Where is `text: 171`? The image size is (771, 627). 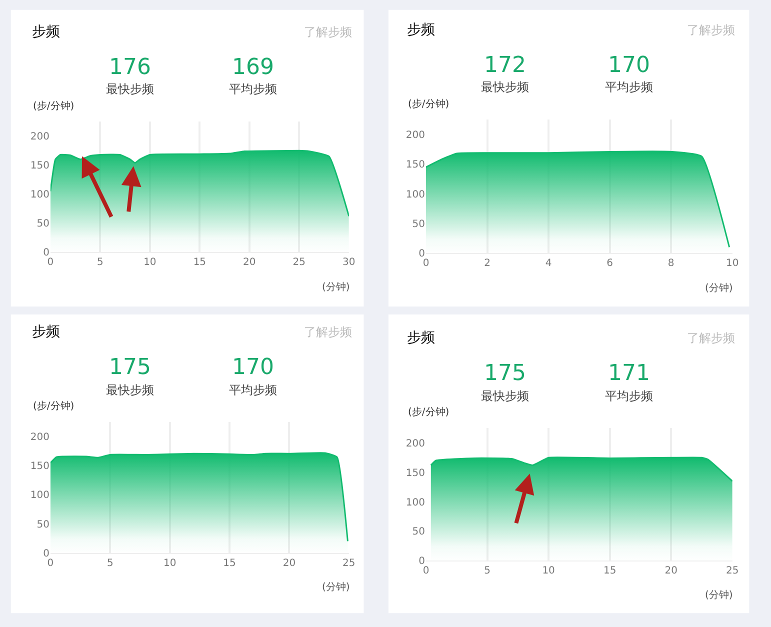 text: 171 is located at coordinates (629, 373).